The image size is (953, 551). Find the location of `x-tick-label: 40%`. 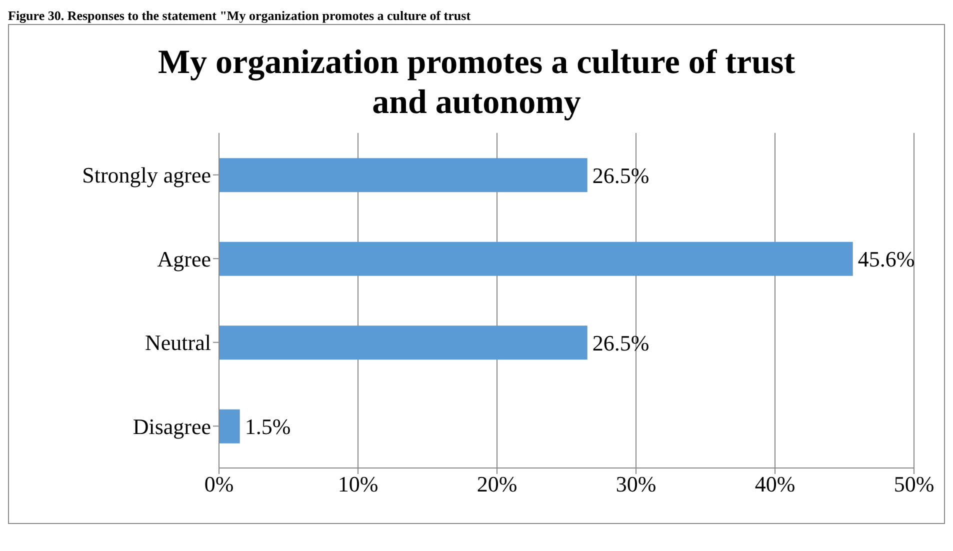

x-tick-label: 40% is located at coordinates (775, 484).